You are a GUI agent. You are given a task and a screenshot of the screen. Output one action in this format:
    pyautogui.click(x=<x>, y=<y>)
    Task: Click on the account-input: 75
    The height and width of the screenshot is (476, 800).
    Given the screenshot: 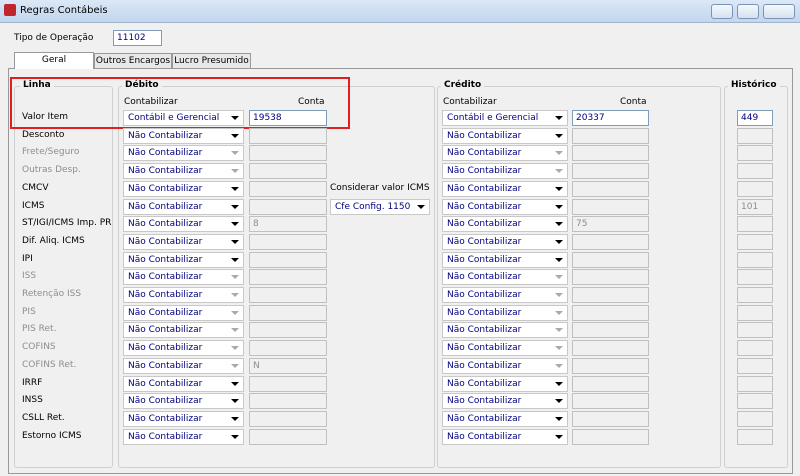 What is the action you would take?
    pyautogui.click(x=610, y=224)
    